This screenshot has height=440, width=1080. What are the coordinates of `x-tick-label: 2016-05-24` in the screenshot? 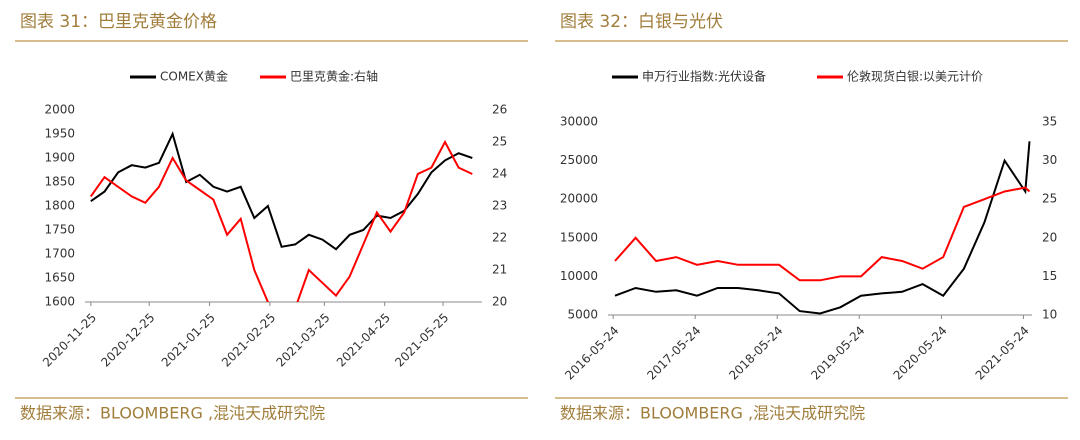 It's located at (591, 352).